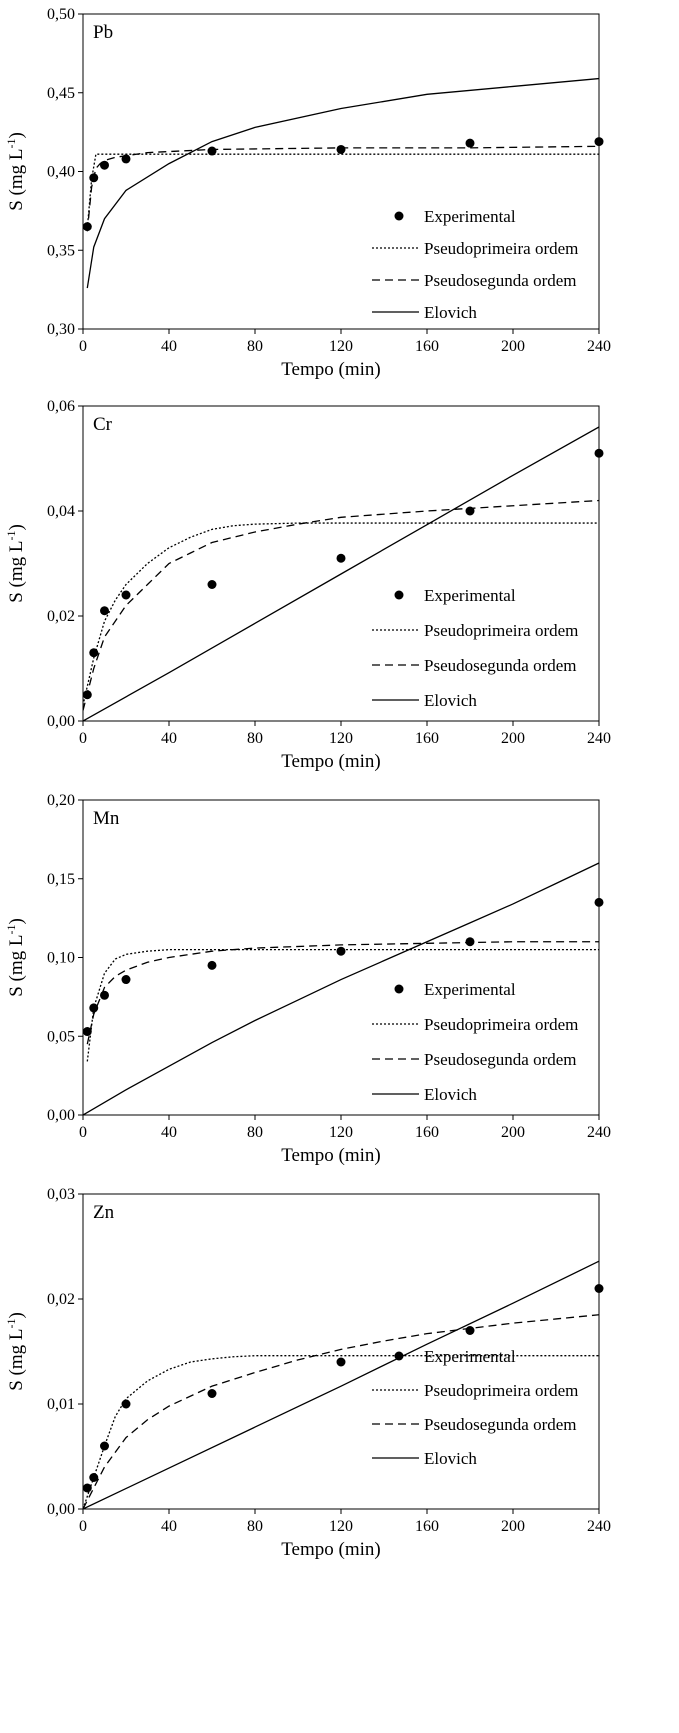  What do you see at coordinates (61, 14) in the screenshot?
I see `y-tick-label: 0,50` at bounding box center [61, 14].